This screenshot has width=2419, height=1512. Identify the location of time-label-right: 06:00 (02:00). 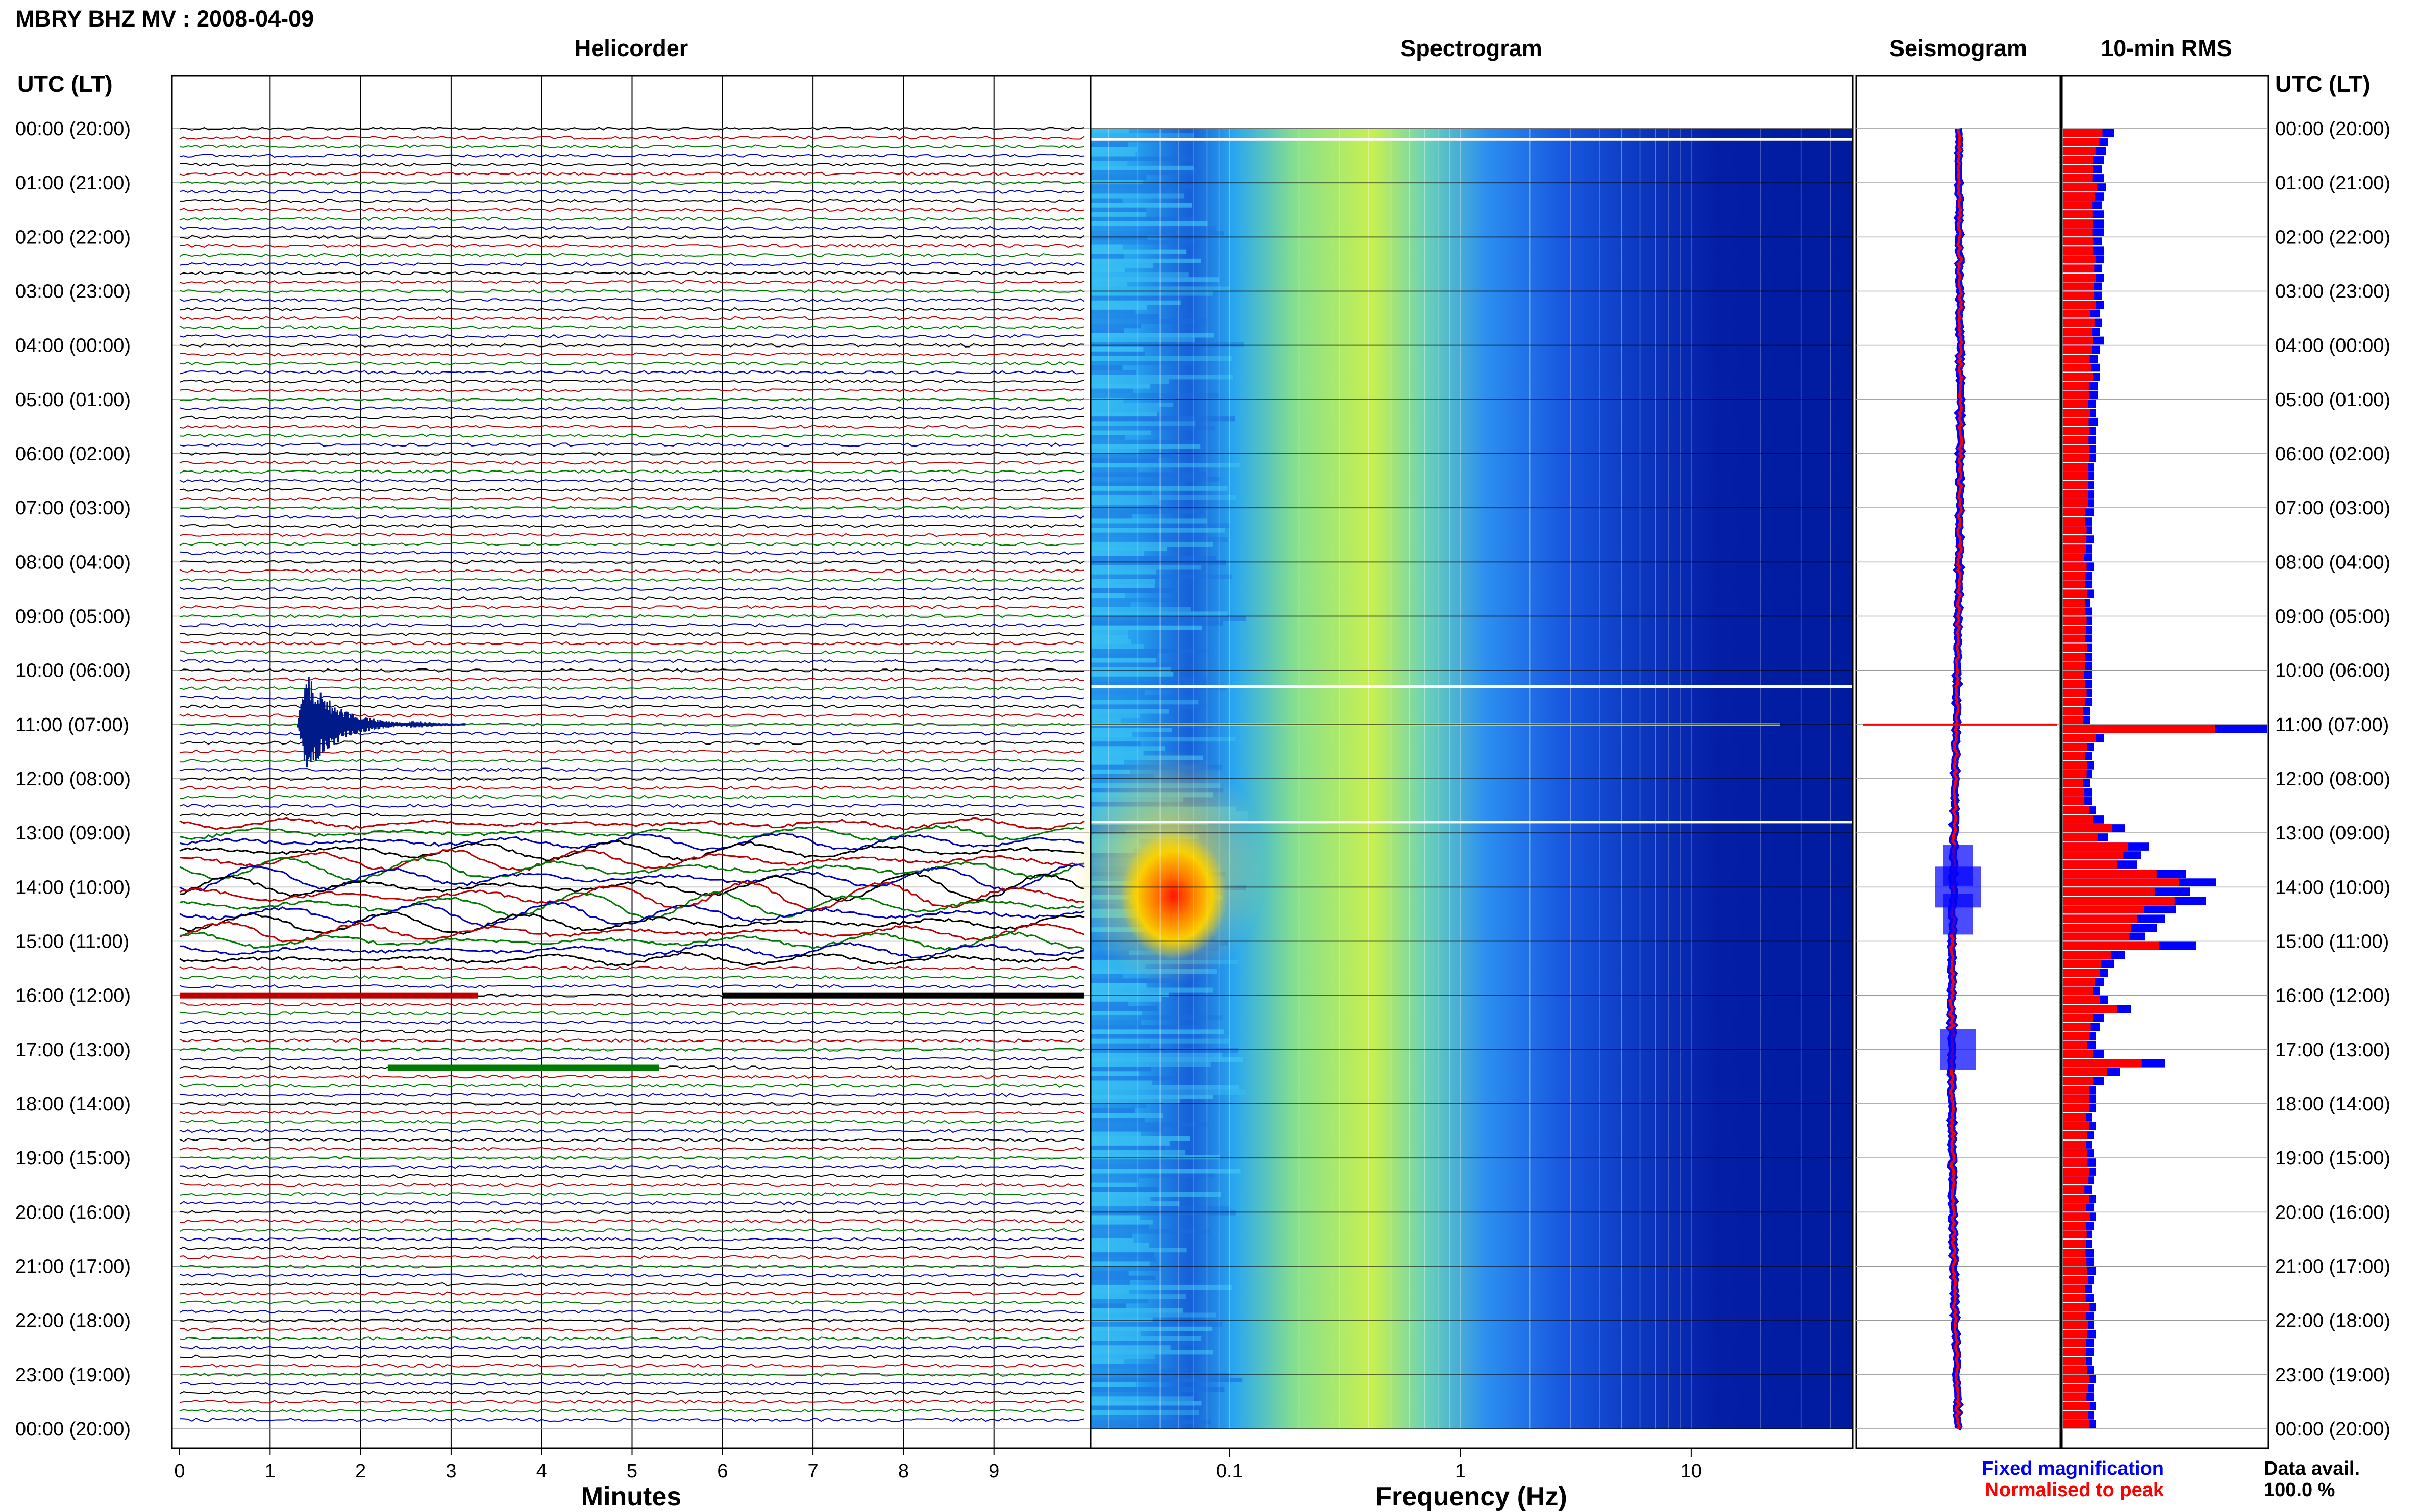
(2332, 454).